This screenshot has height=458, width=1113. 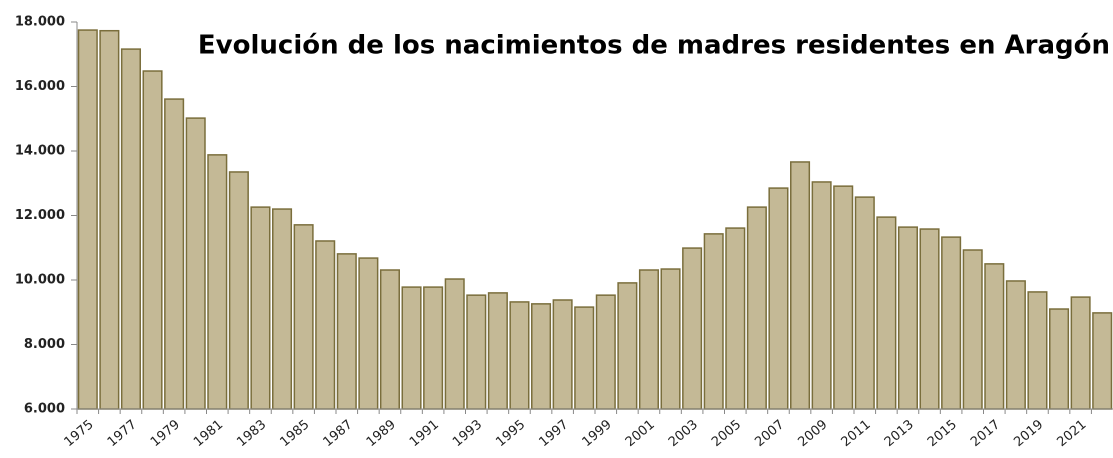 What do you see at coordinates (985, 433) in the screenshot?
I see `x-tick-label: 2017` at bounding box center [985, 433].